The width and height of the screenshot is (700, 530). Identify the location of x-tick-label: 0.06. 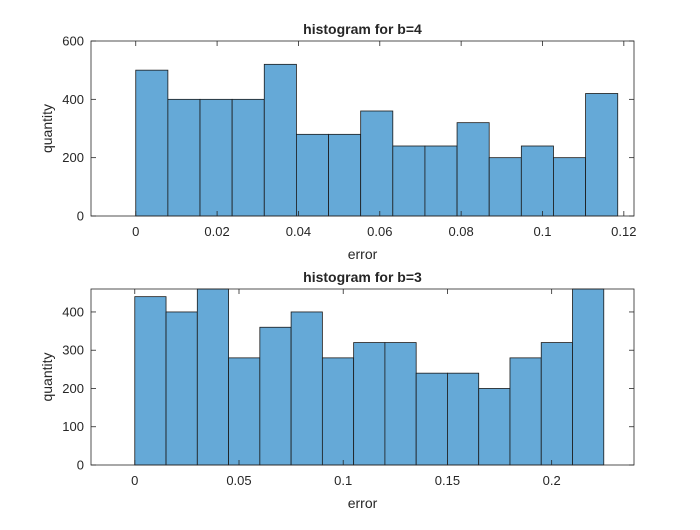
(379, 231).